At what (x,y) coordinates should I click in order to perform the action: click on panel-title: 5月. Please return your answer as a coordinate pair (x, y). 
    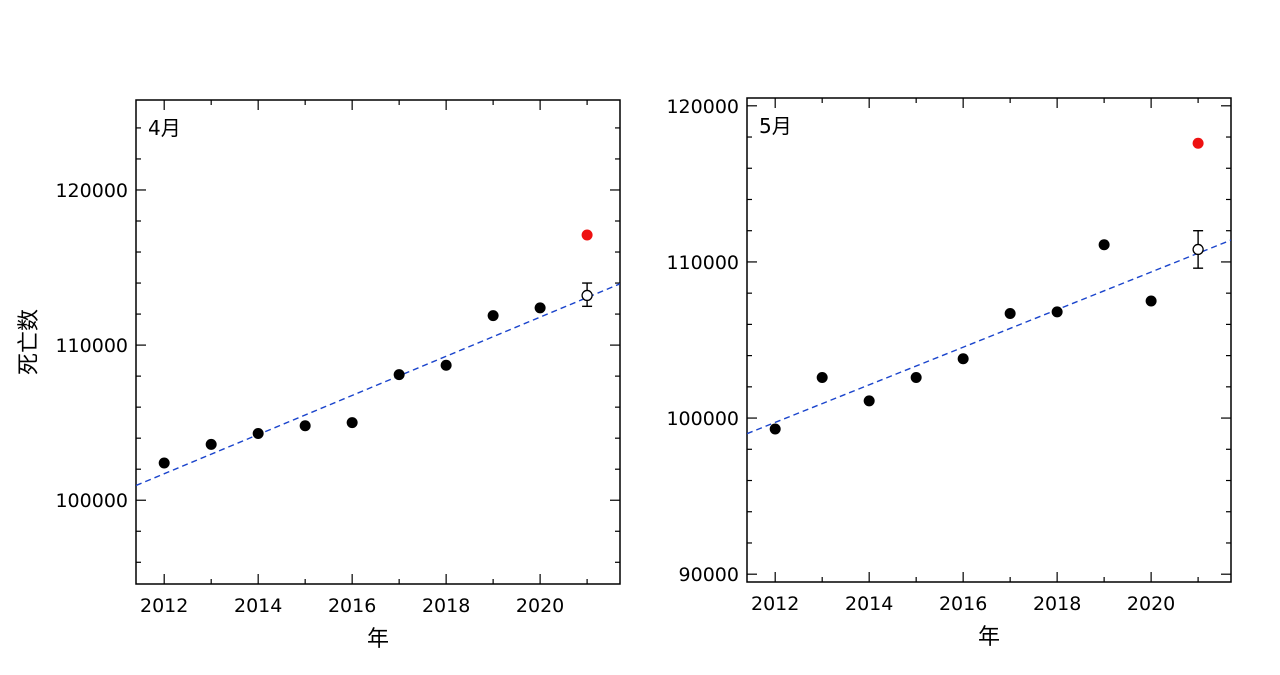
    Looking at the image, I should click on (775, 126).